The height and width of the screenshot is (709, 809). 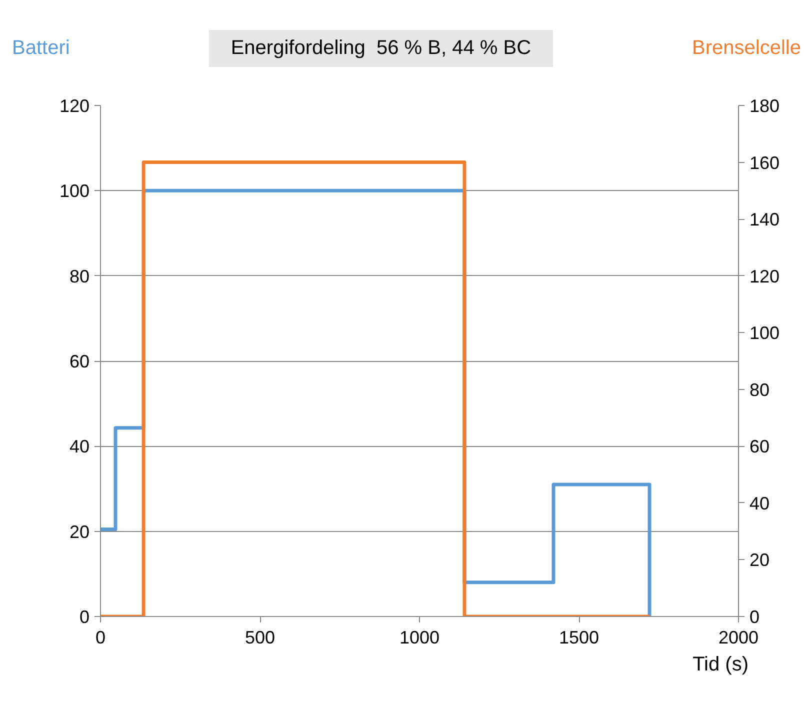 I want to click on y2-tick-label: 0, so click(x=755, y=617).